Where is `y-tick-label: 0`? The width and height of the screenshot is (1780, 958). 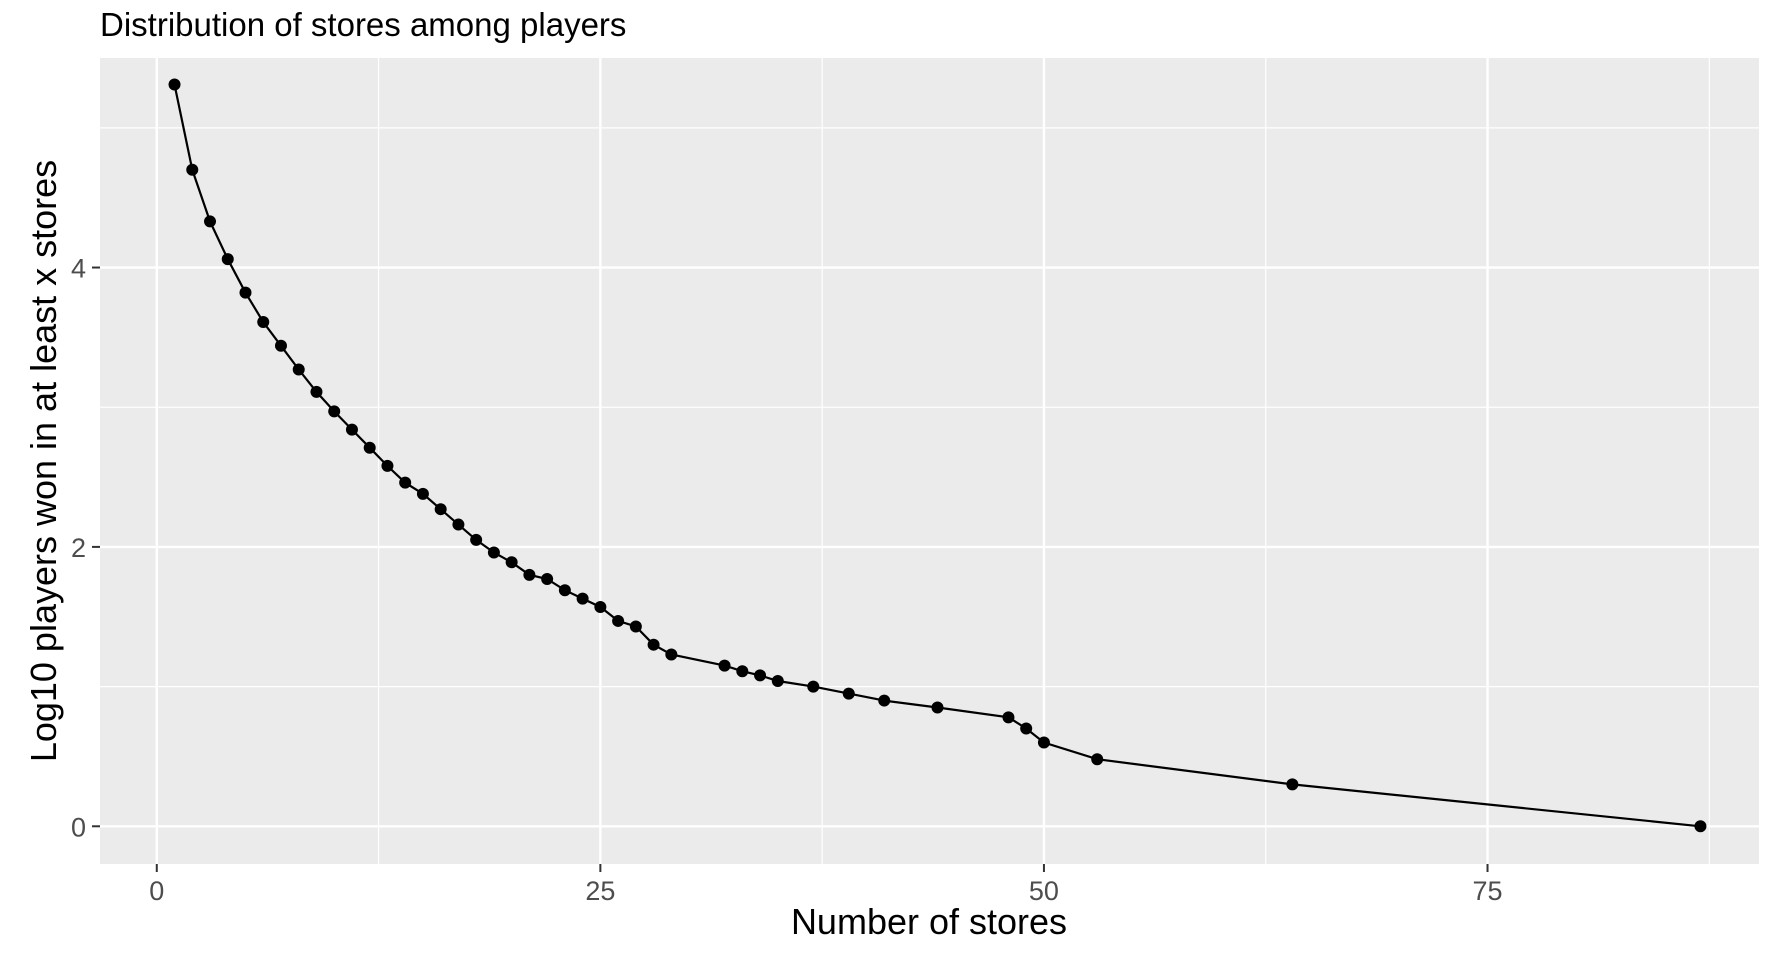 y-tick-label: 0 is located at coordinates (78, 827).